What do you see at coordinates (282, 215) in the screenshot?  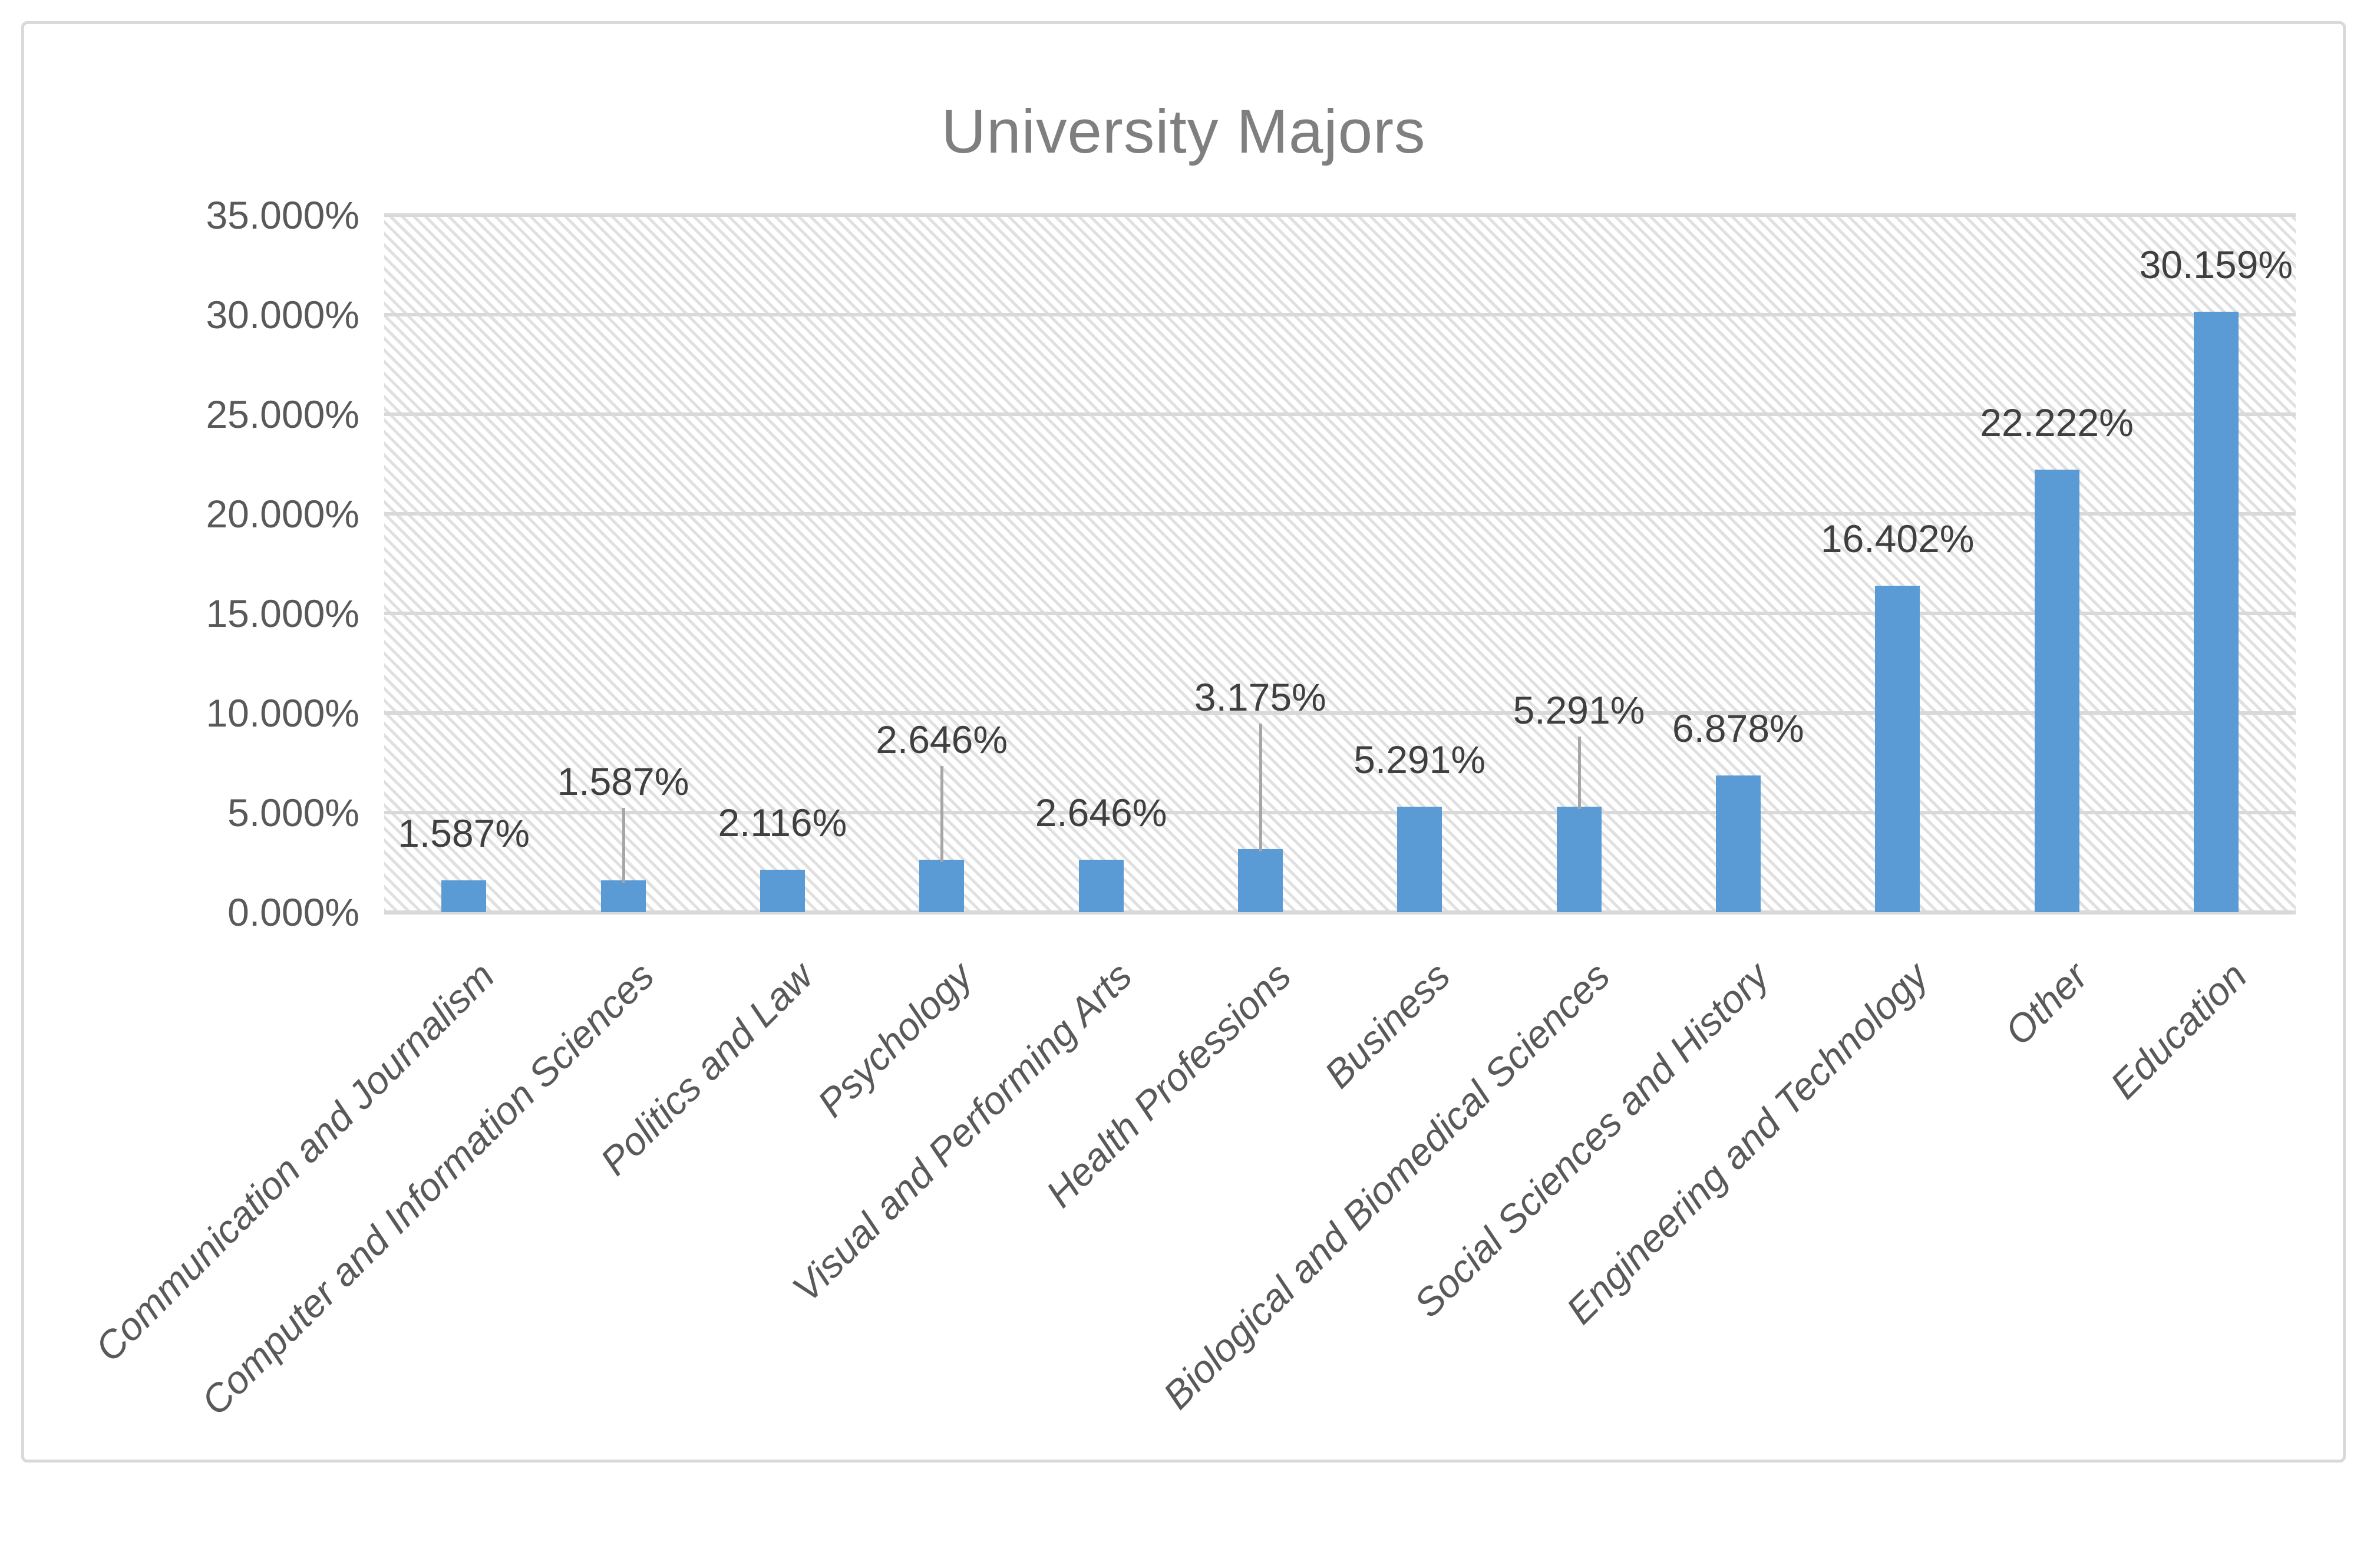 I see `y-tick-label: 35.000%` at bounding box center [282, 215].